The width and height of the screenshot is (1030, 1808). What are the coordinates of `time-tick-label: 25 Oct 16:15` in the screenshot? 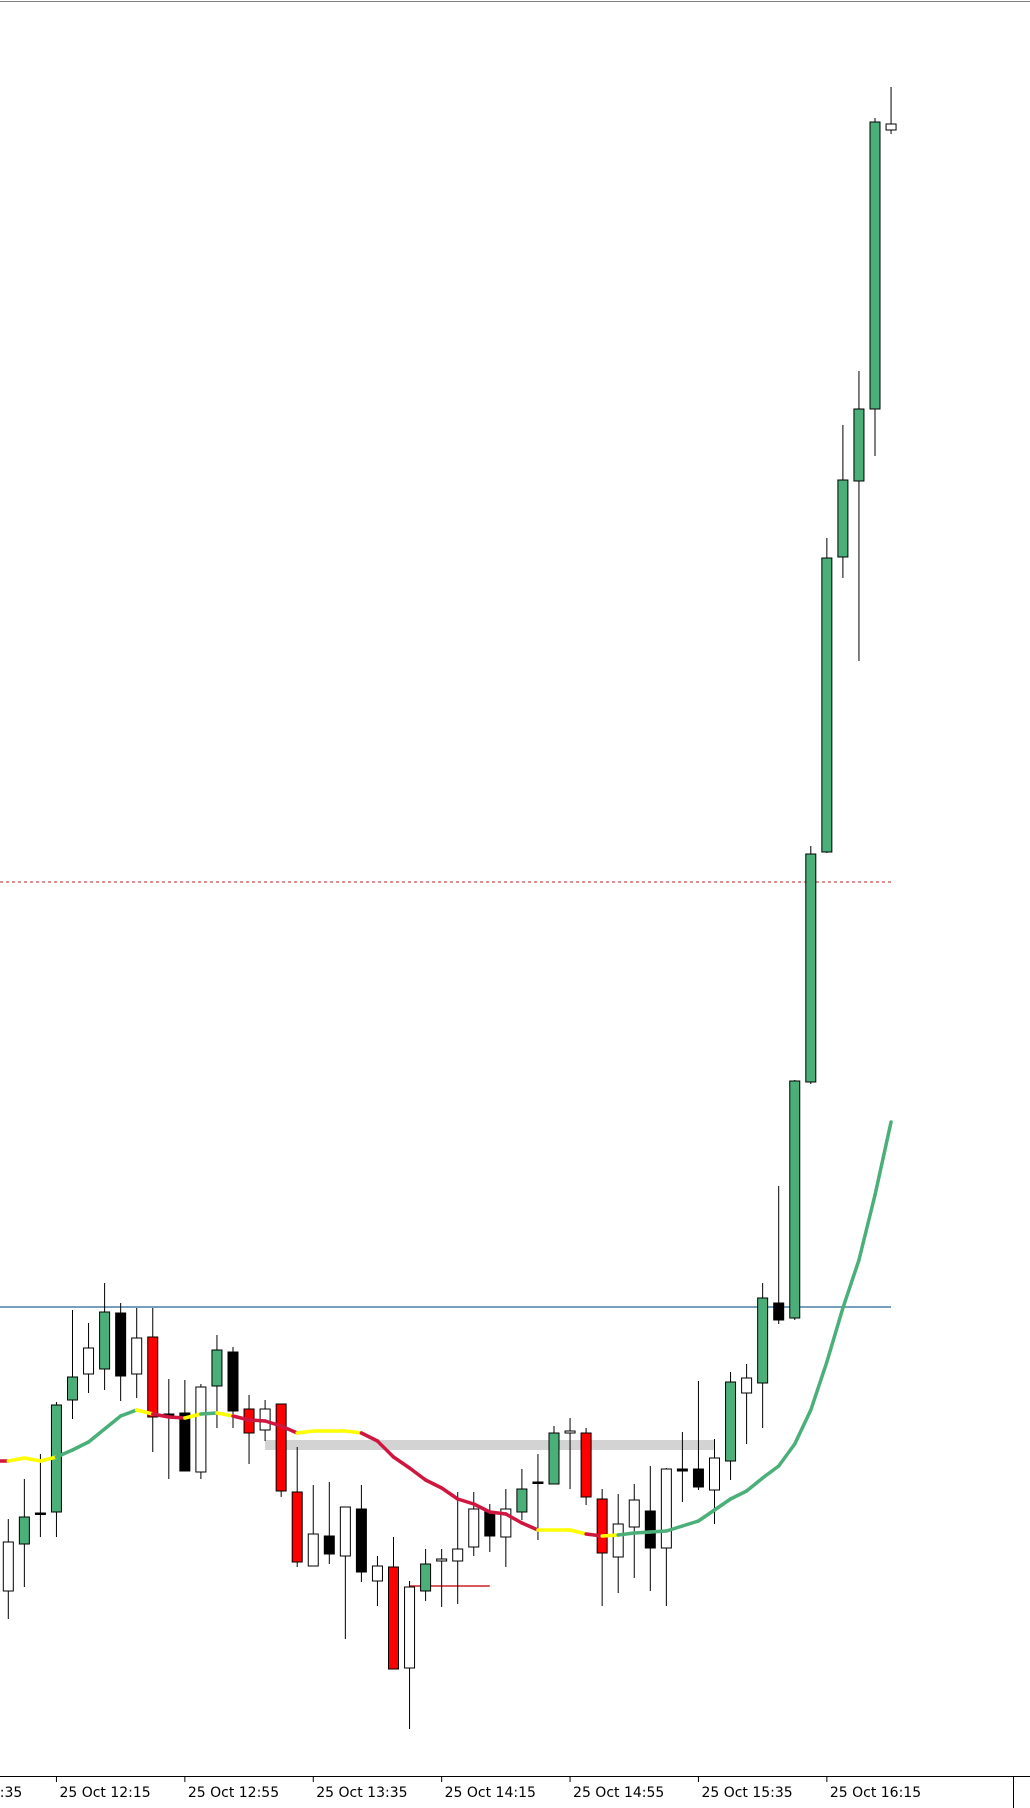 It's located at (875, 1793).